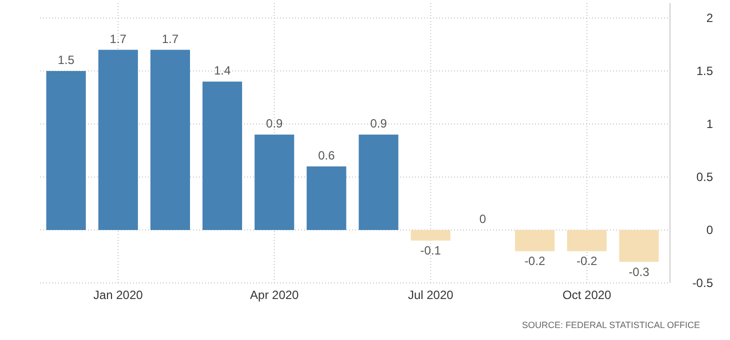 The image size is (730, 340). What do you see at coordinates (611, 325) in the screenshot?
I see `source-note: SOURCE: FEDERAL STATISTICAL OFFICE` at bounding box center [611, 325].